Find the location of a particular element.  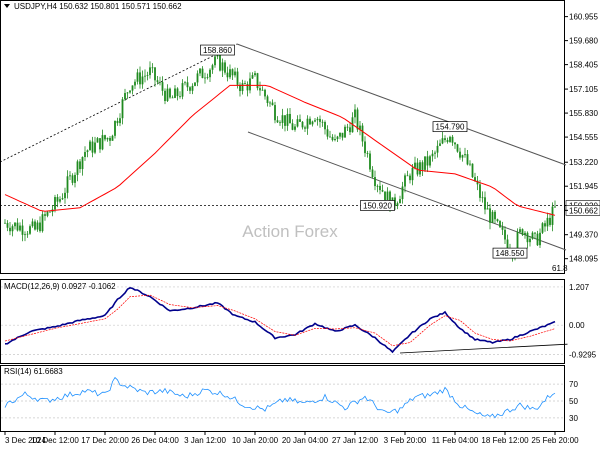

price-annotation-label: 148.550 is located at coordinates (510, 253).